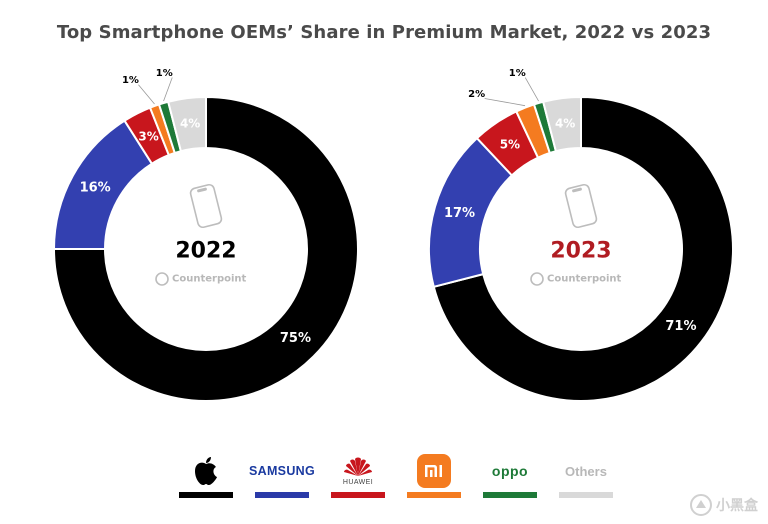 The width and height of the screenshot is (768, 524). I want to click on legend-others: Others, so click(586, 477).